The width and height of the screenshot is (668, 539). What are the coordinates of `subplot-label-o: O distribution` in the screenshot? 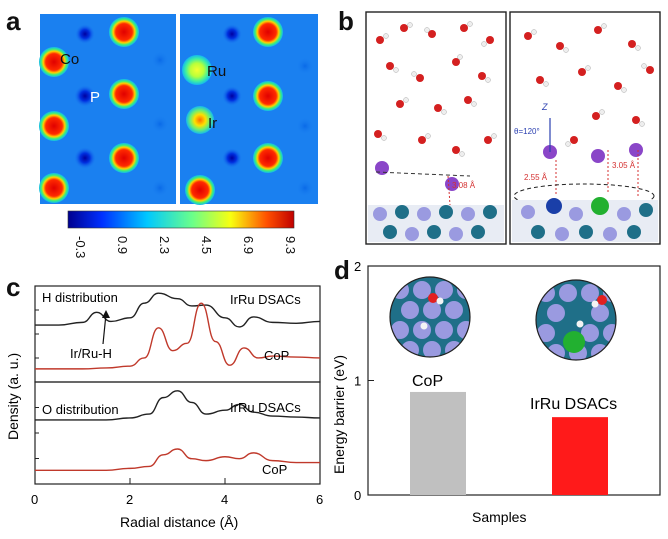 It's located at (80, 409).